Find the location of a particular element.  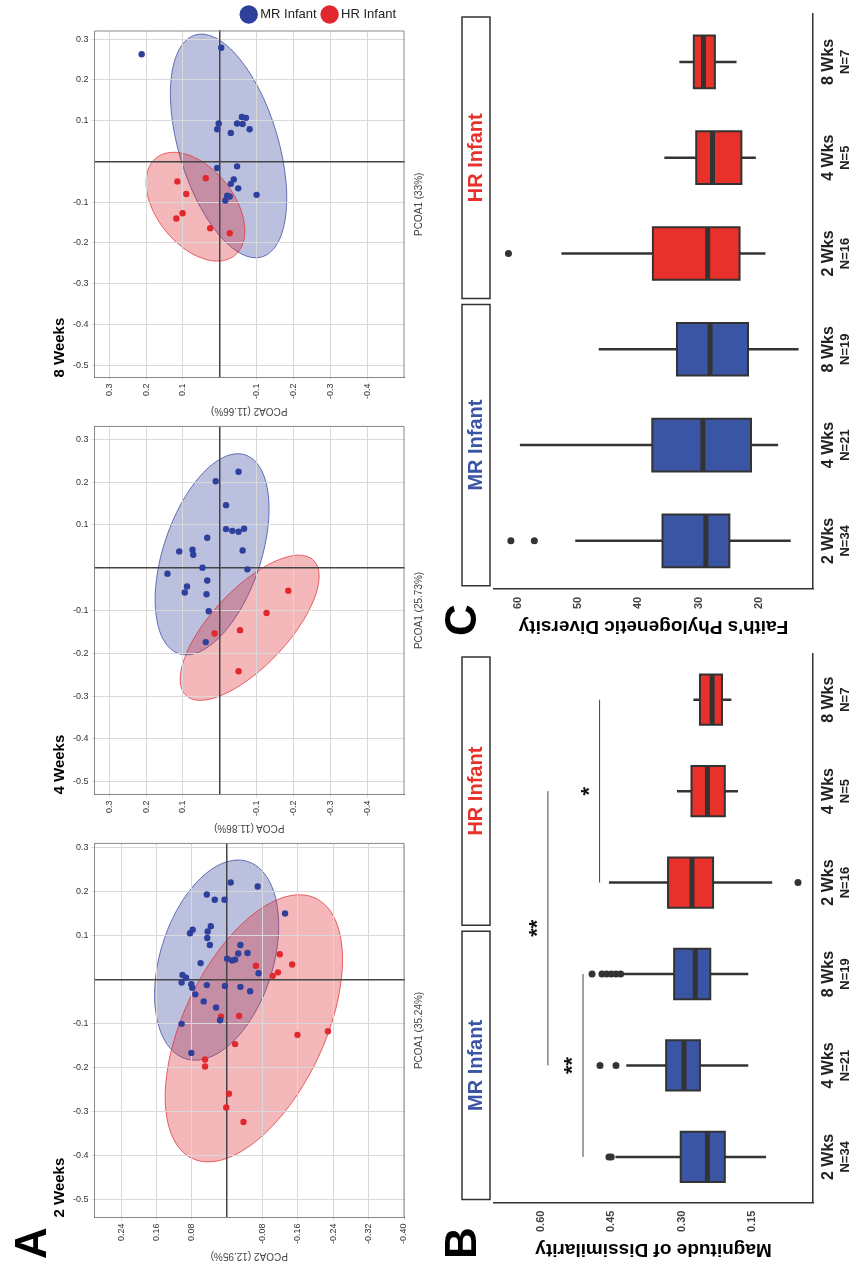

x-tick-label: -0.1 is located at coordinates (256, 391).